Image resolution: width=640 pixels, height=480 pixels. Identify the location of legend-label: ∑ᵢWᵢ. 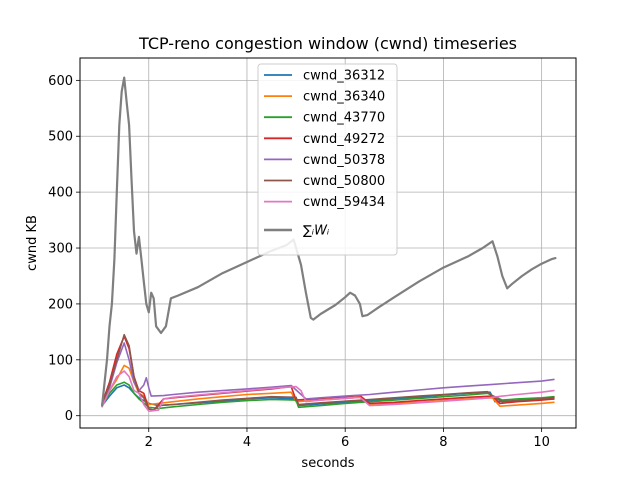
(316, 231).